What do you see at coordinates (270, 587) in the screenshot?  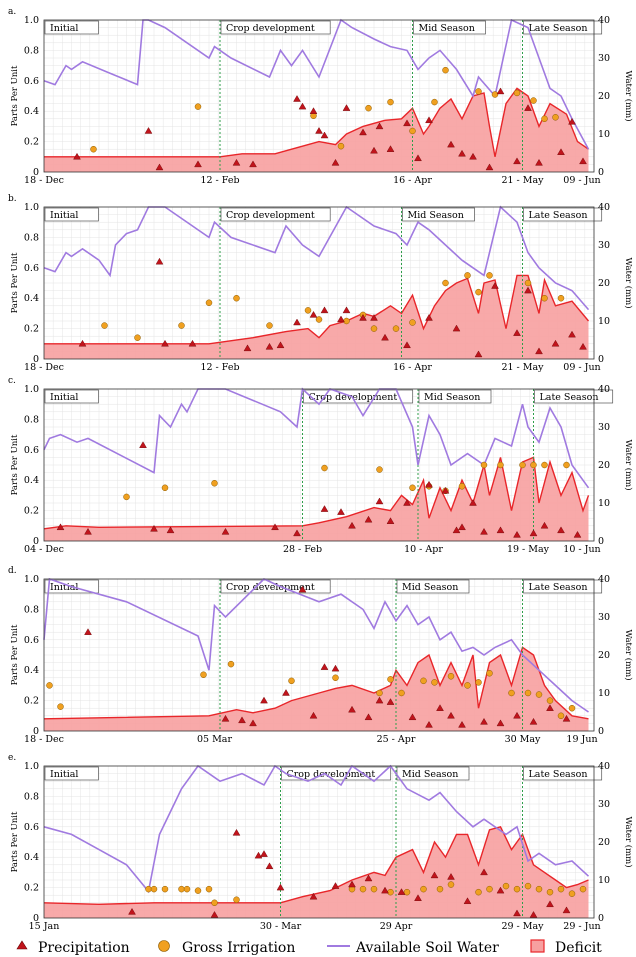 I see `stage-label: Crop development` at bounding box center [270, 587].